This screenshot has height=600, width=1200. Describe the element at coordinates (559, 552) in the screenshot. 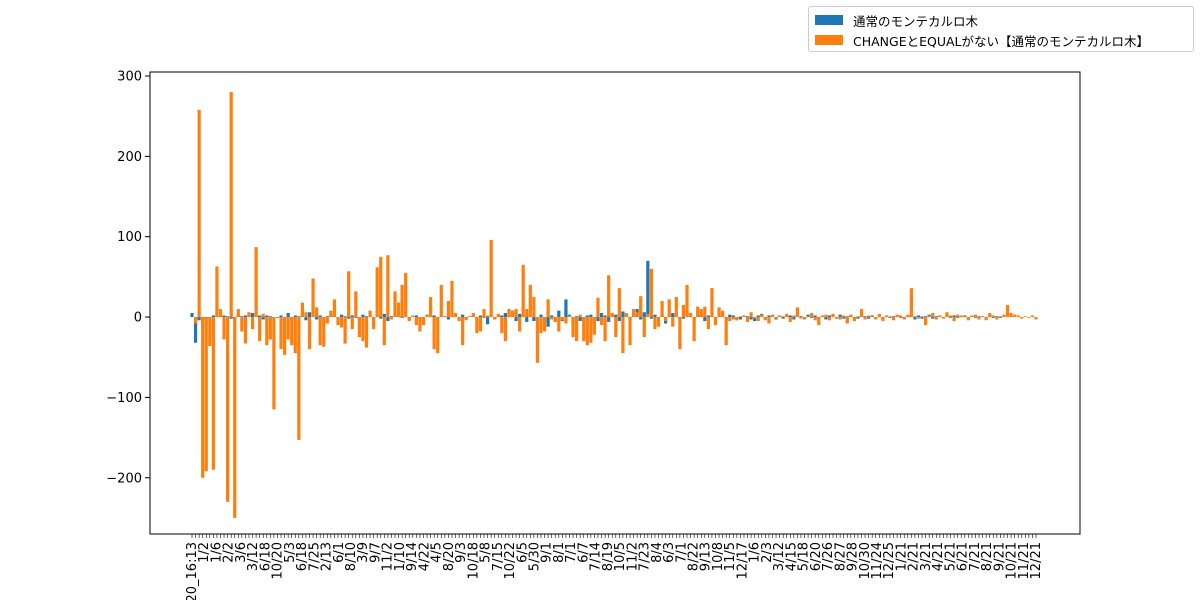

I see `x-tick-label-30: 8/1` at that location.